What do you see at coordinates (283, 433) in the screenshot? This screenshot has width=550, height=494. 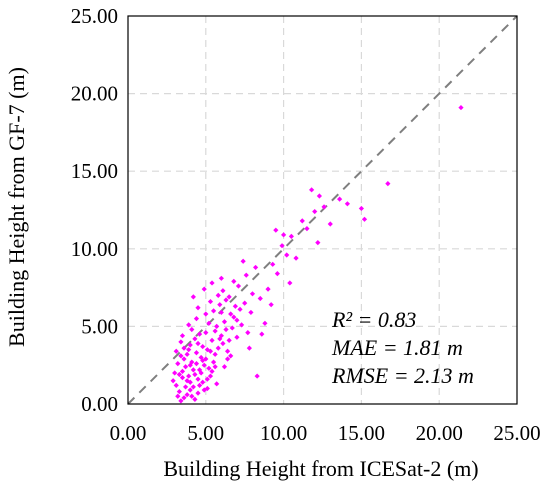 I see `x-tick-label: 10.00` at bounding box center [283, 433].